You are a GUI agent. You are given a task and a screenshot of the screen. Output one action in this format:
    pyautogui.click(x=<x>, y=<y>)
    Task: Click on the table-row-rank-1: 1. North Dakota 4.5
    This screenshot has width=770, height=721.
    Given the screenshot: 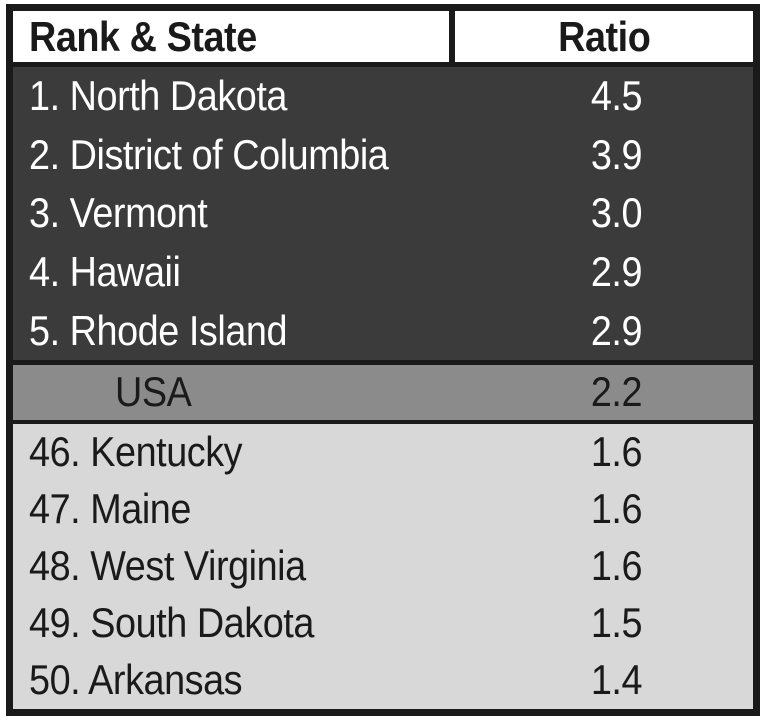 What is the action you would take?
    pyautogui.click(x=383, y=96)
    